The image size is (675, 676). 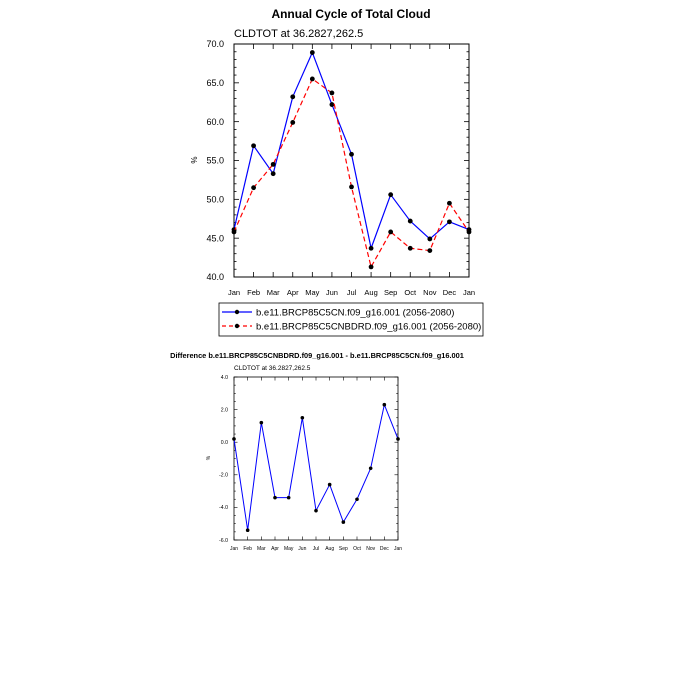 What do you see at coordinates (215, 161) in the screenshot?
I see `y-tick-label: 55.0` at bounding box center [215, 161].